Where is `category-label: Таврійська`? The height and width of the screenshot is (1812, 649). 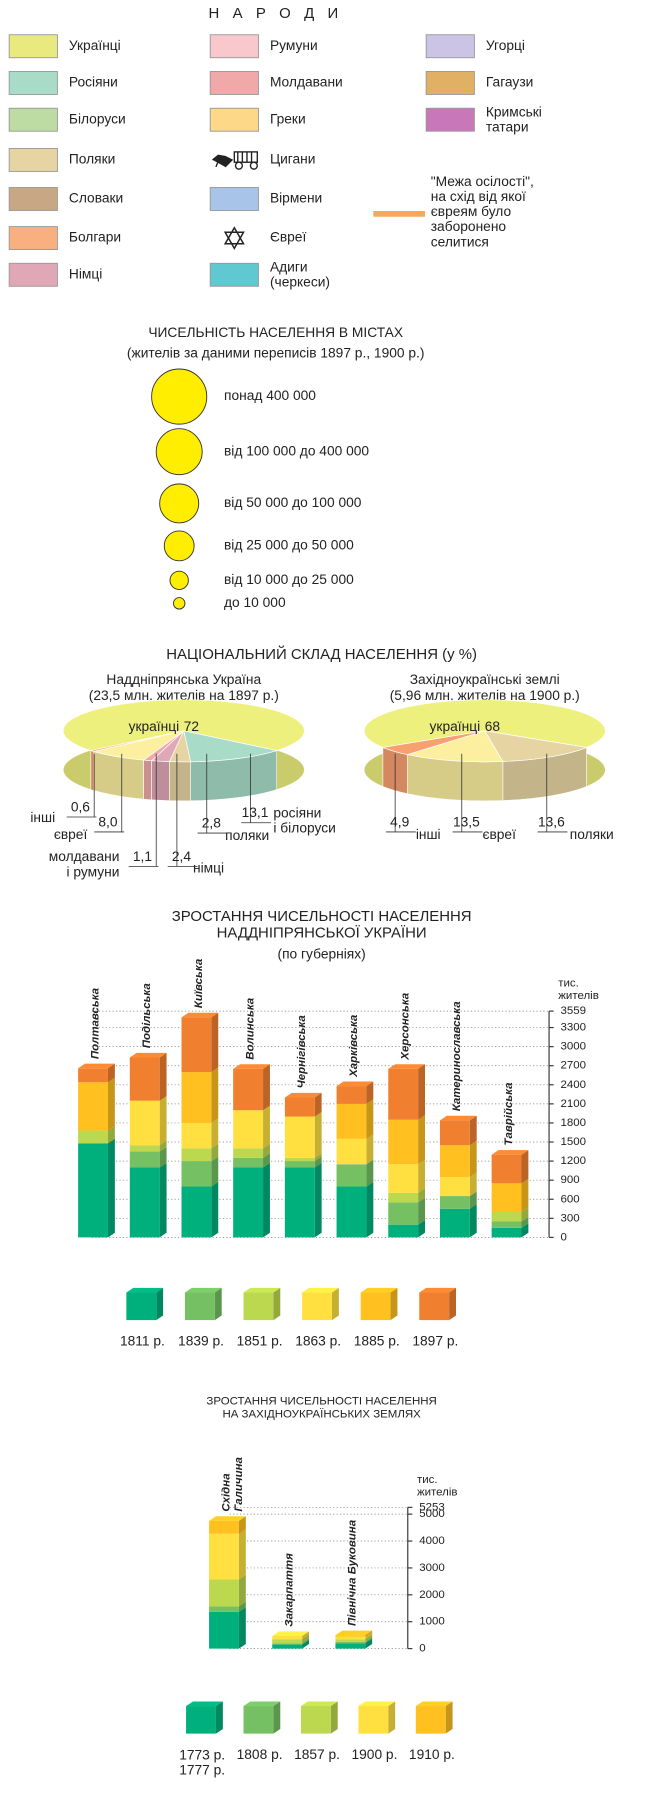 category-label: Таврійська is located at coordinates (509, 1114).